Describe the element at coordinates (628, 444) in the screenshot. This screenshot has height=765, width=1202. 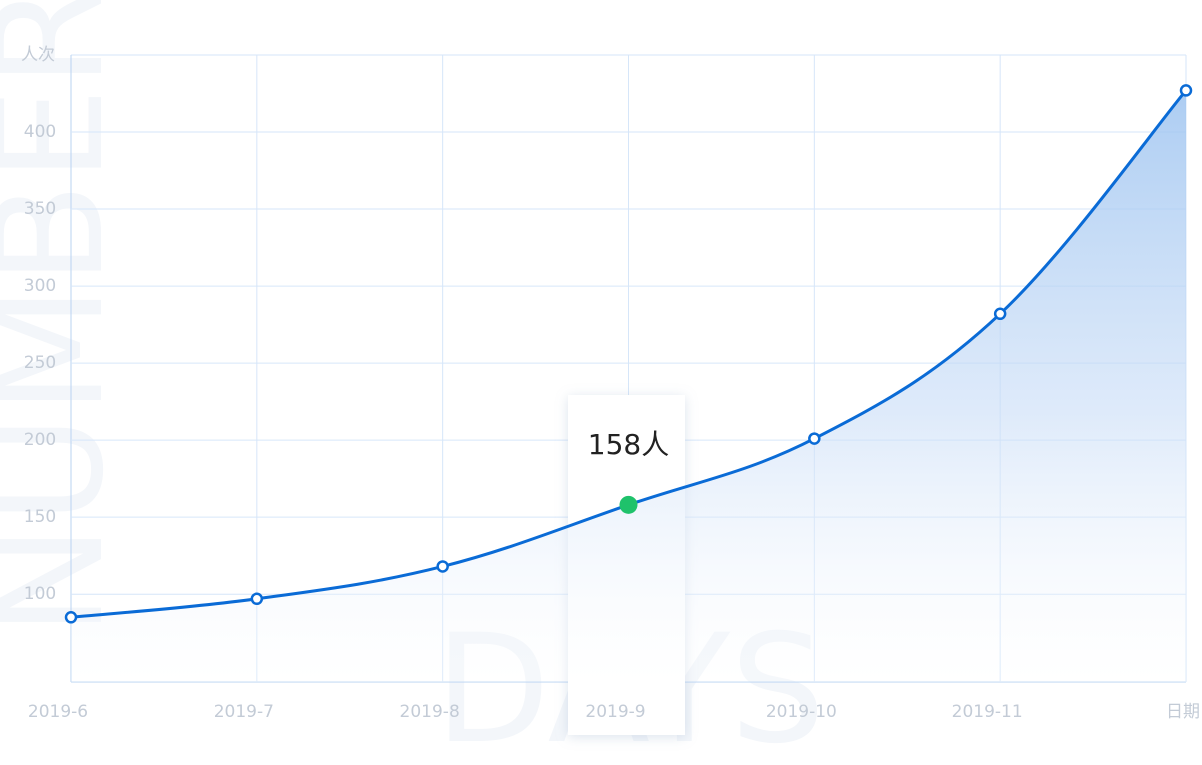
I see `data-label: 158人` at that location.